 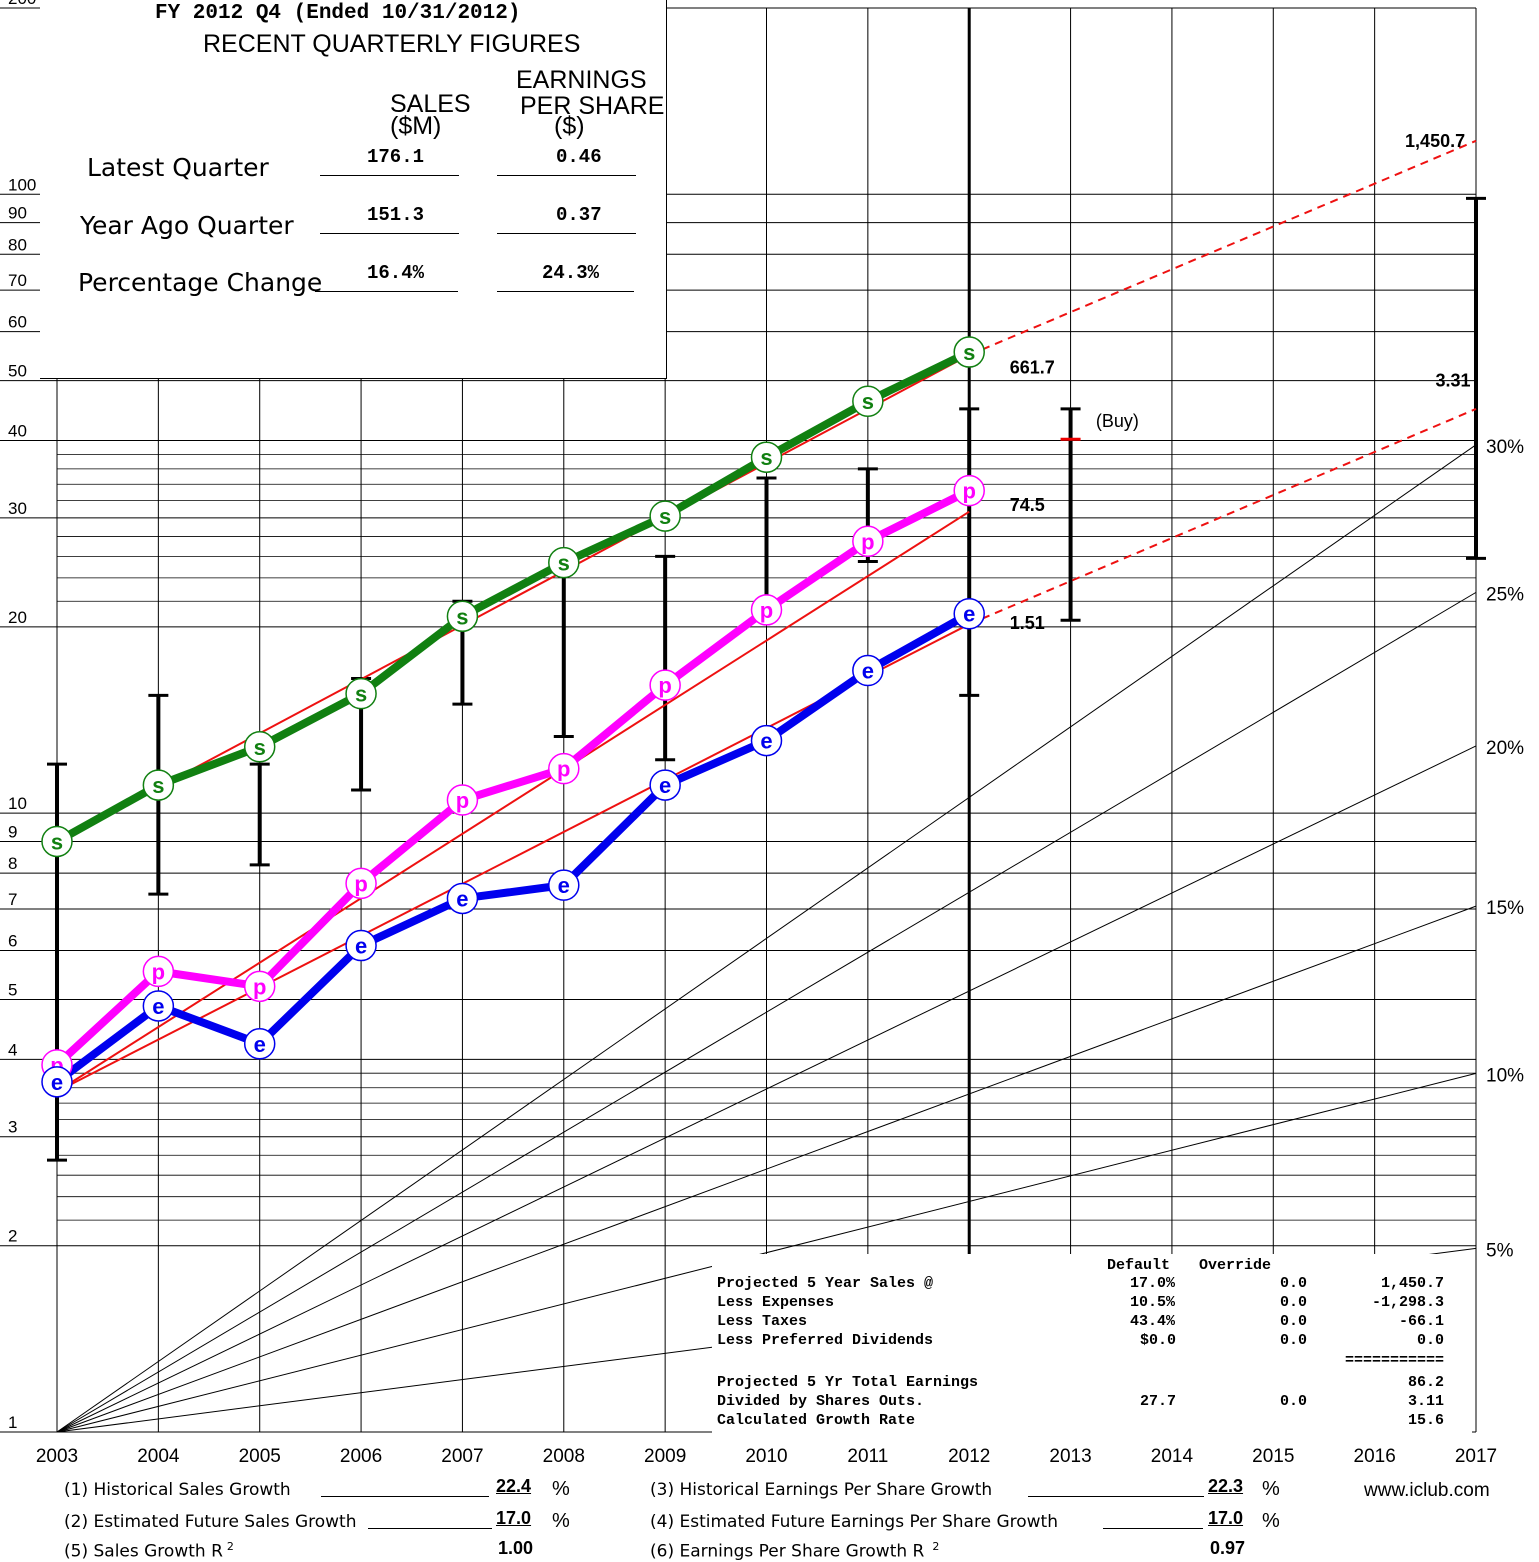 I want to click on eps-r2-label: (6) Earnings Per Share Growth R 2, so click(x=794, y=1551).